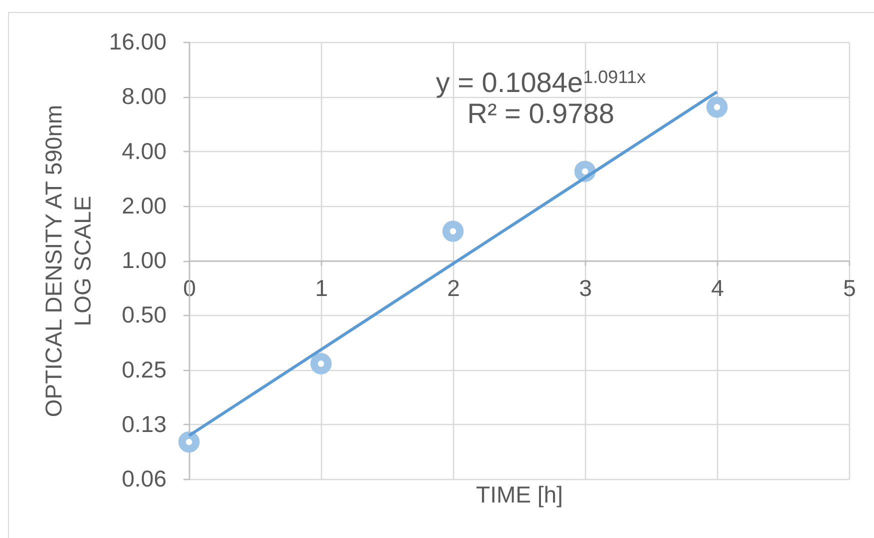 The image size is (874, 538). What do you see at coordinates (144, 479) in the screenshot?
I see `y-tick-label: 0.06` at bounding box center [144, 479].